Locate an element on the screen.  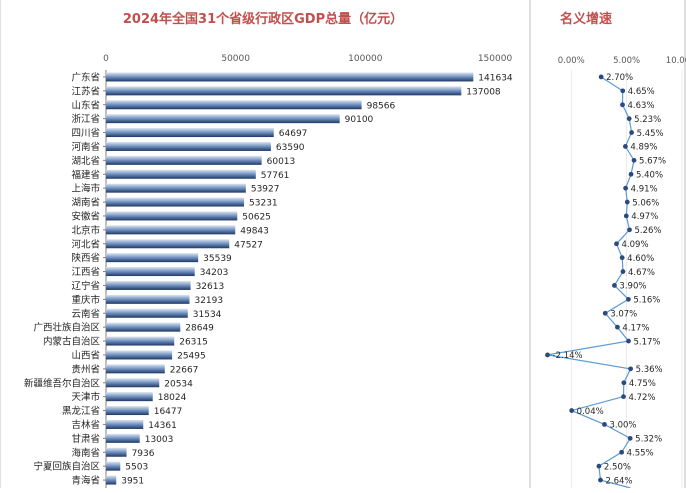
category-label: 湖南省 is located at coordinates (85, 203).